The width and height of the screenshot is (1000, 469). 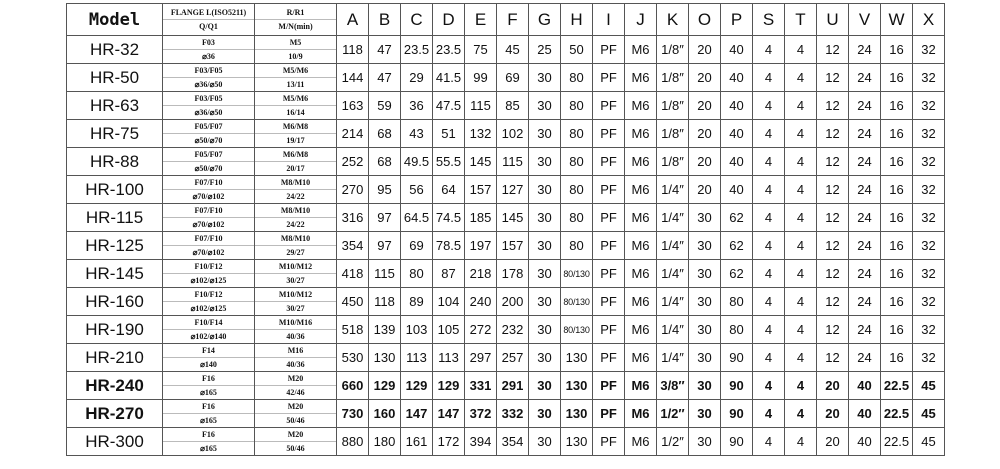 I want to click on column-header-J: J, so click(x=640, y=19).